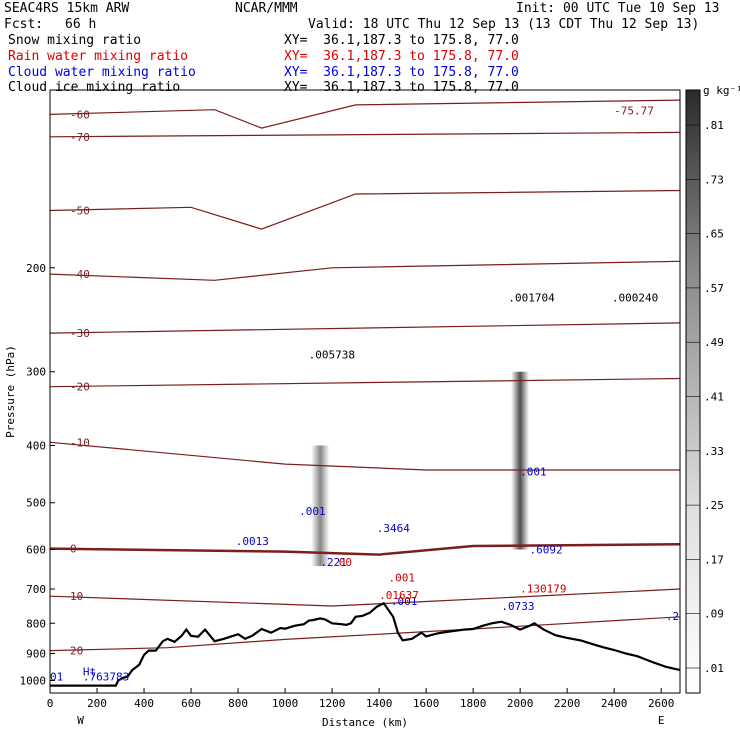  What do you see at coordinates (634, 110) in the screenshot?
I see `top-temp-label: -75.77` at bounding box center [634, 110].